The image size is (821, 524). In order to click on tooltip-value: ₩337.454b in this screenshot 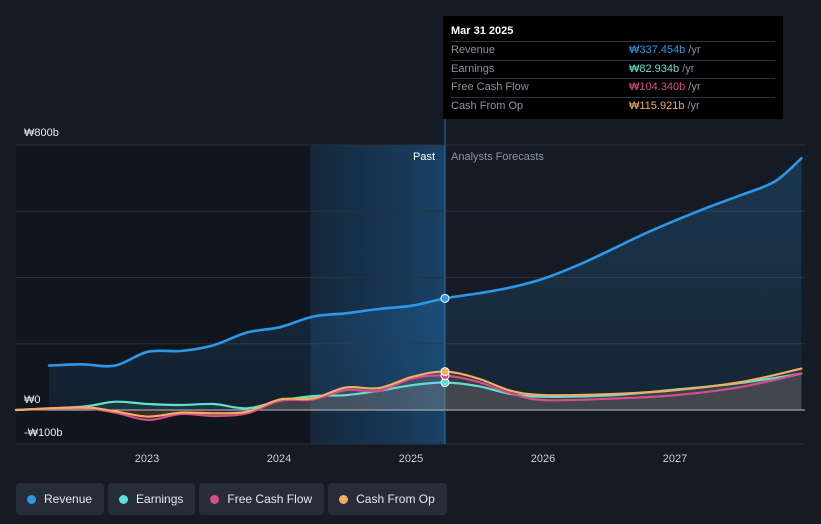, I will do `click(657, 50)`.